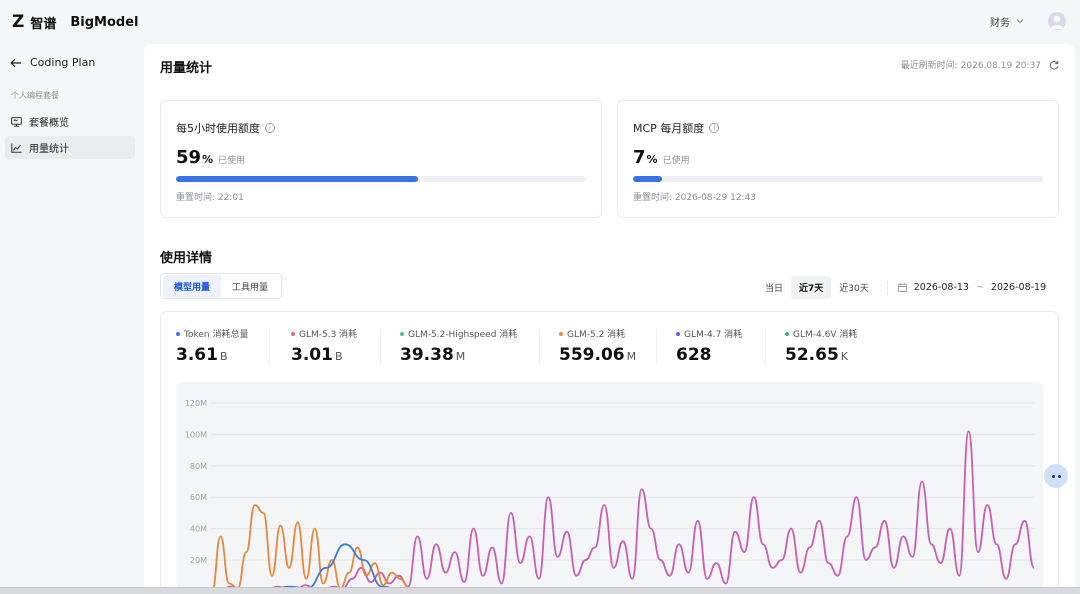  I want to click on date-range-picker: 2026-08-13 ~ 2026-08-19, so click(971, 287).